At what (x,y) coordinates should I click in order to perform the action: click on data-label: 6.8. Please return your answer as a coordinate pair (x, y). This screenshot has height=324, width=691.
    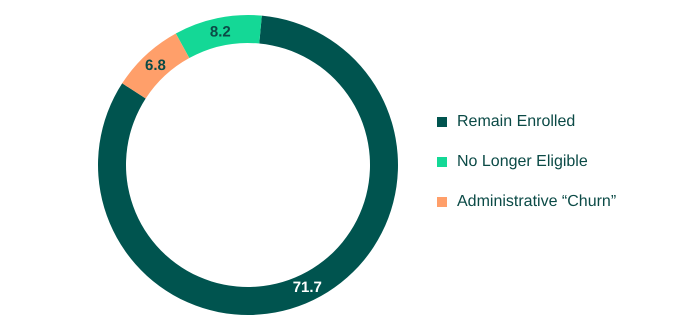
    Looking at the image, I should click on (155, 65).